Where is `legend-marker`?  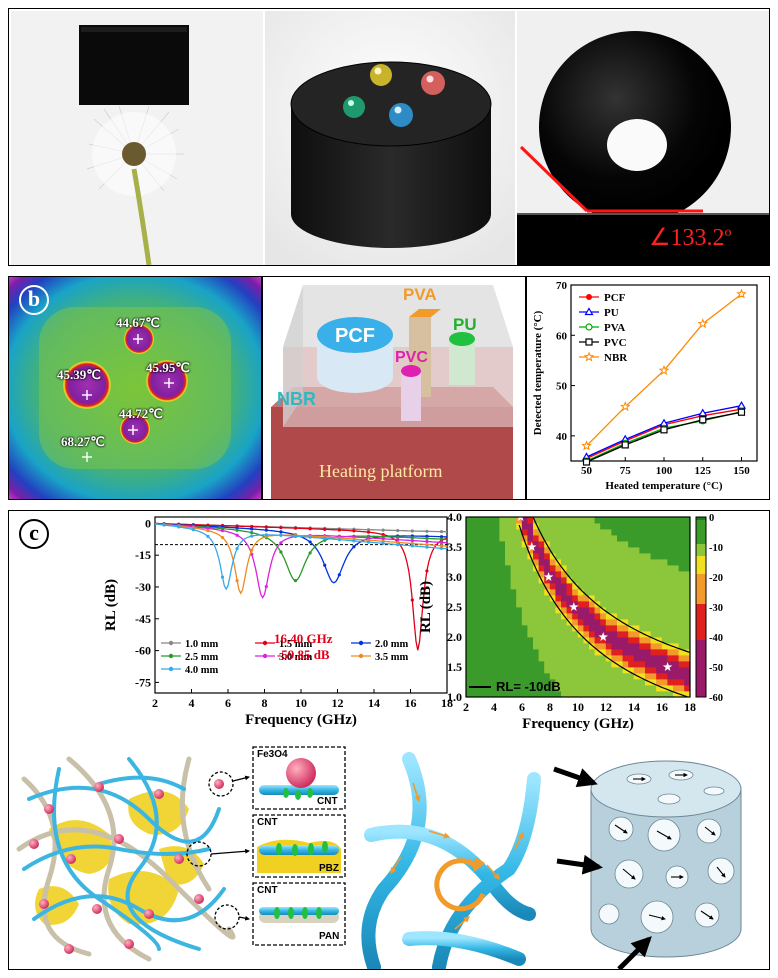
legend-marker is located at coordinates (265, 643).